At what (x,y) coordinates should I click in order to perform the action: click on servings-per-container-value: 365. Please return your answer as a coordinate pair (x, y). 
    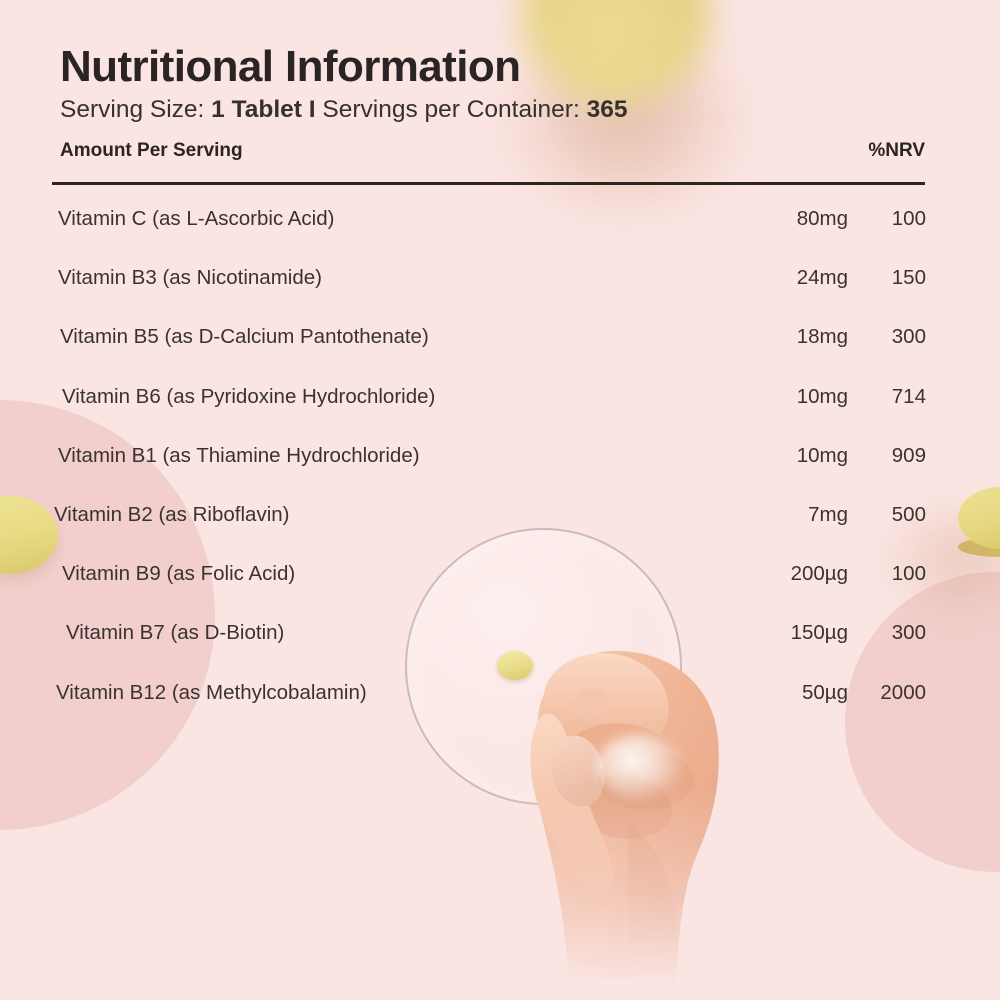
    Looking at the image, I should click on (607, 109).